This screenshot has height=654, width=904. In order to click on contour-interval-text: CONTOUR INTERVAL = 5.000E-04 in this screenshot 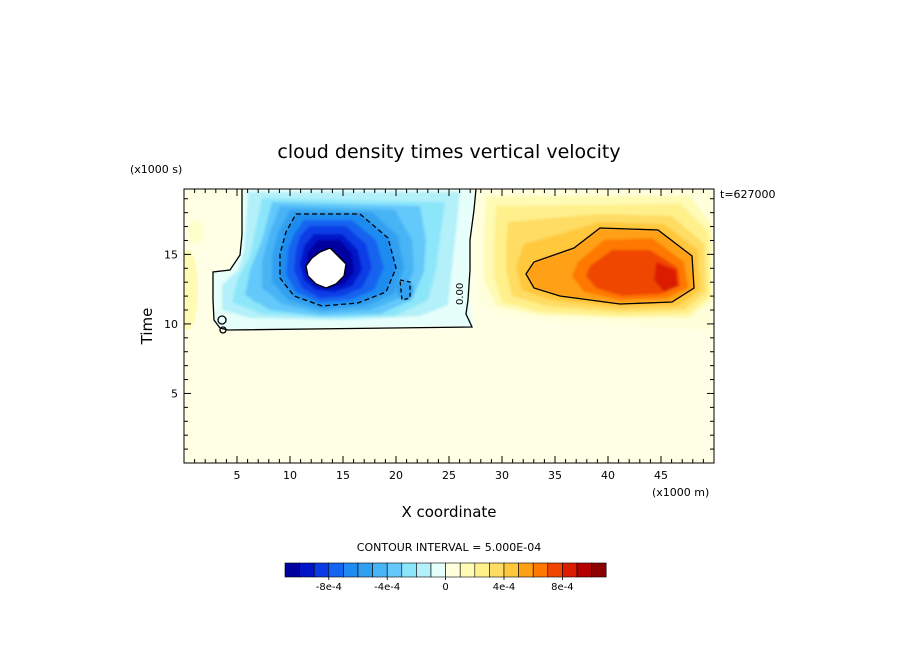, I will do `click(449, 547)`.